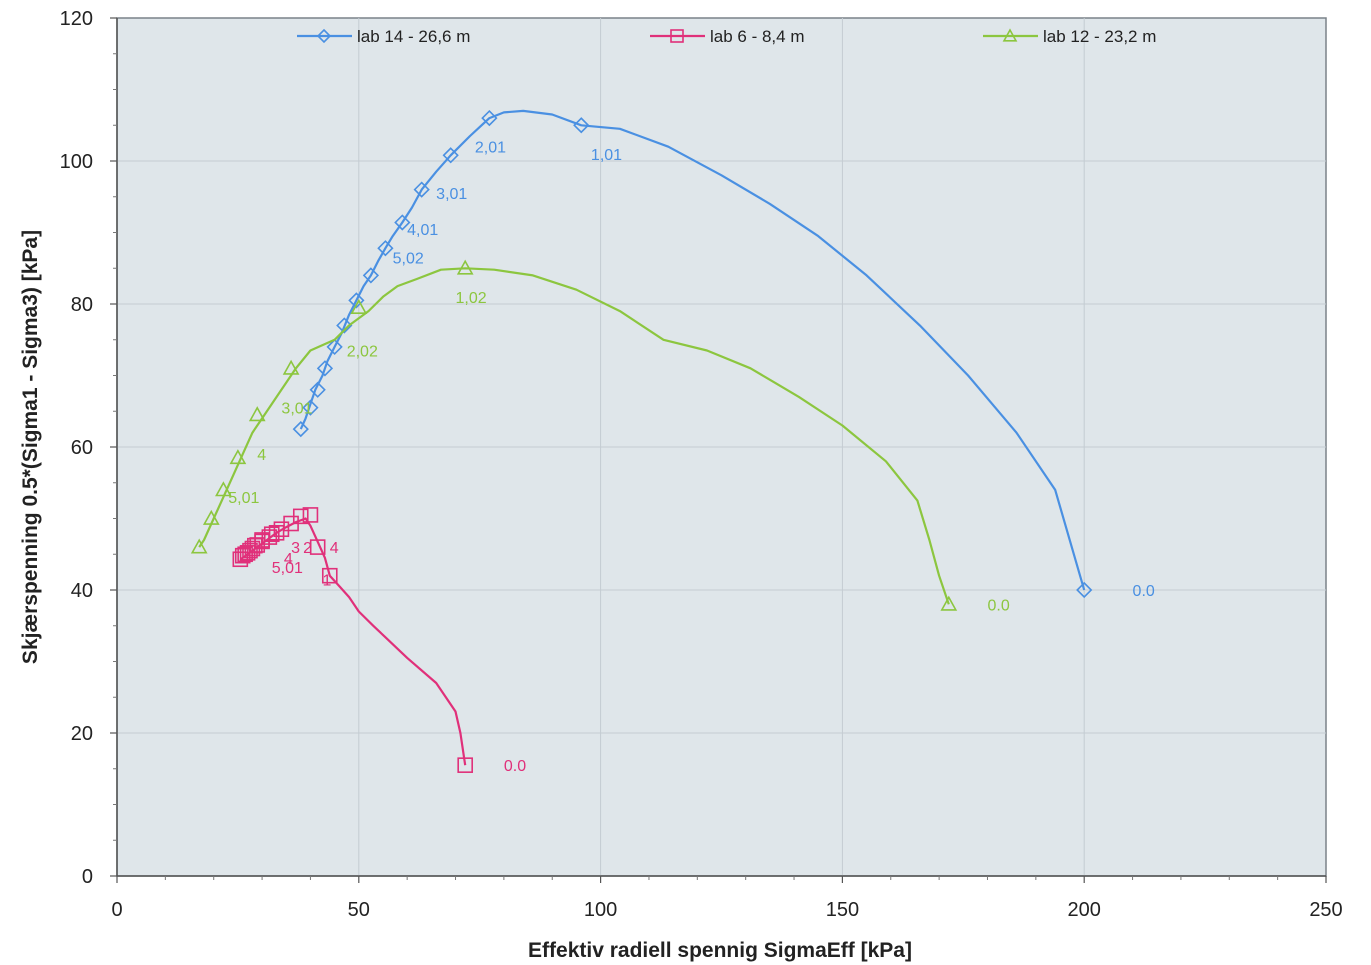 The image size is (1371, 965). I want to click on x-tick-label: 100, so click(600, 910).